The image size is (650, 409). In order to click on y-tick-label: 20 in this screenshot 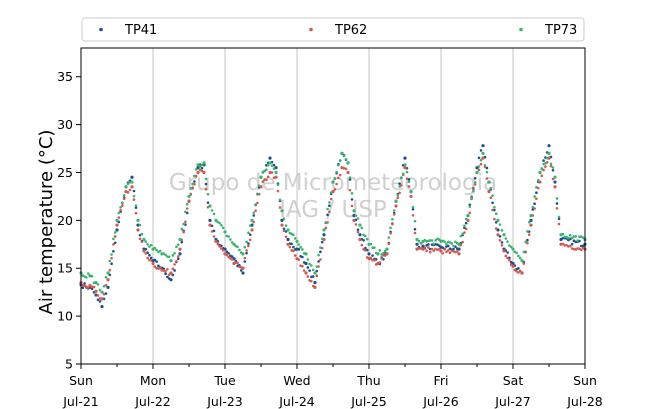, I will do `click(65, 220)`.